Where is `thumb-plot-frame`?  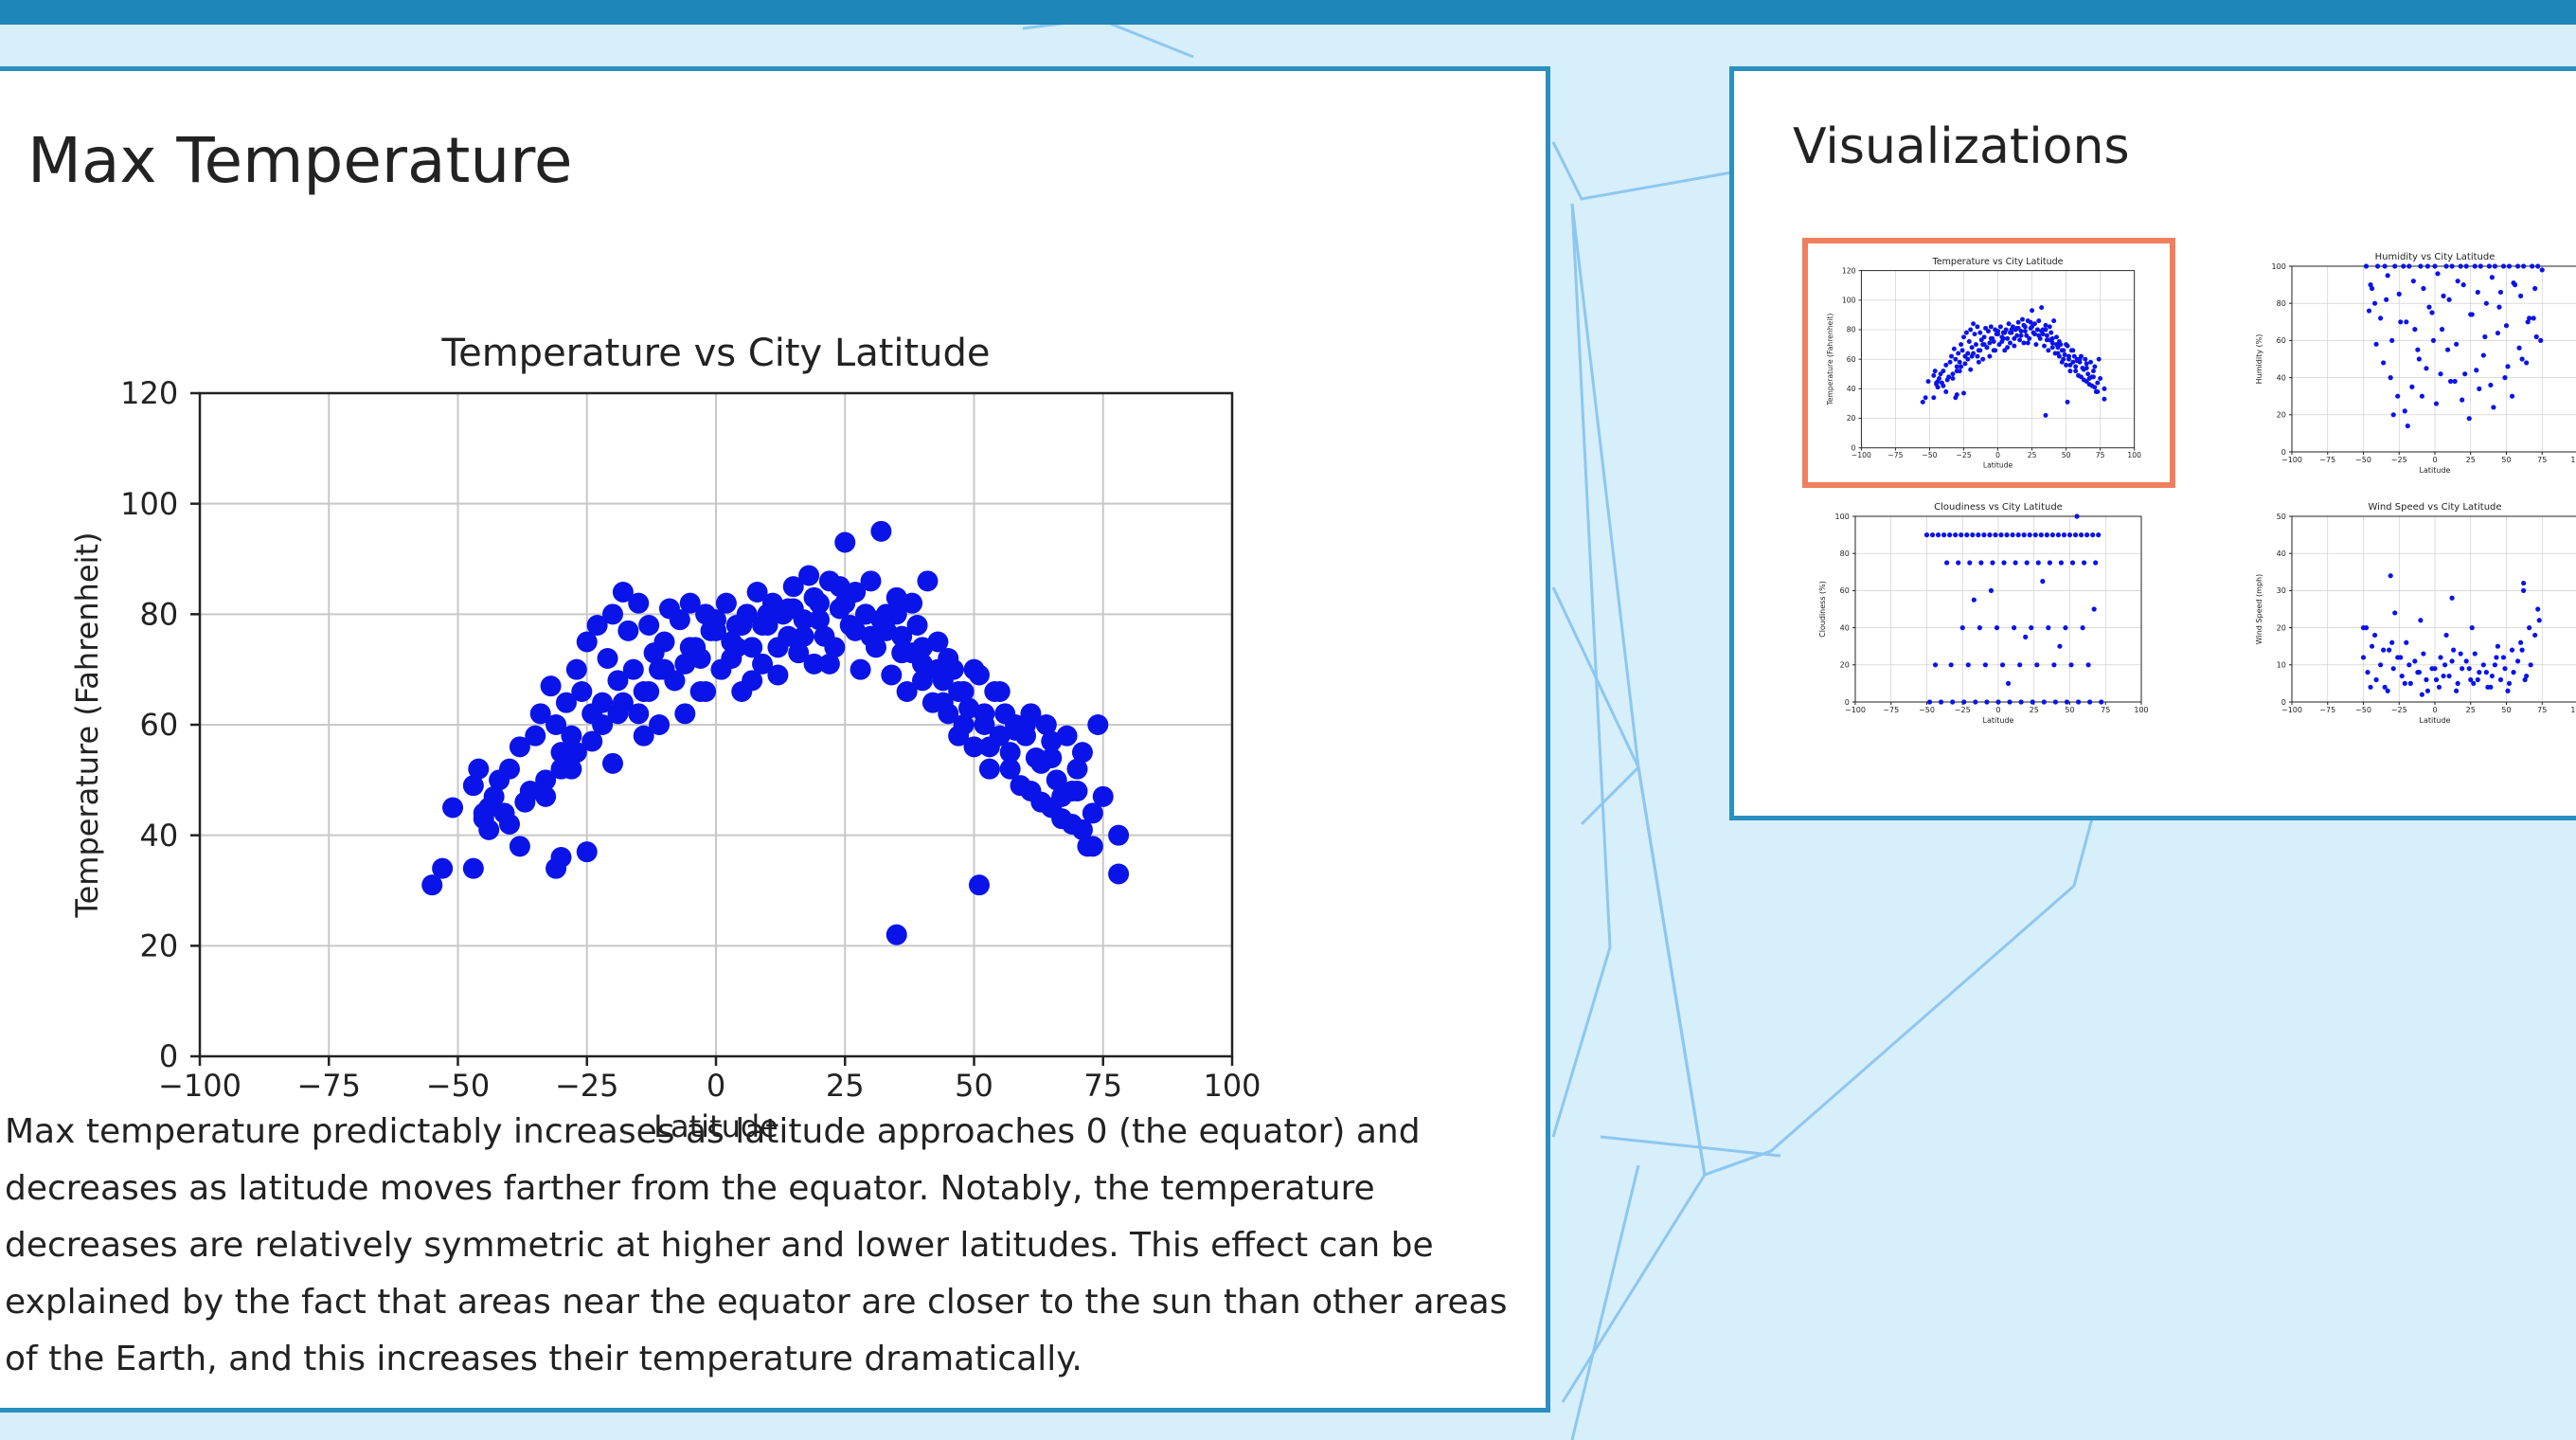
thumb-plot-frame is located at coordinates (2433, 609).